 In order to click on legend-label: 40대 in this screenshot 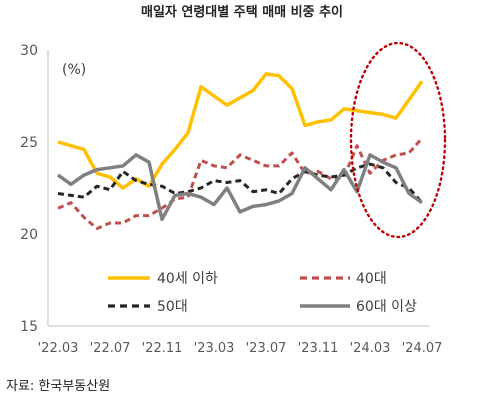, I will do `click(371, 279)`.